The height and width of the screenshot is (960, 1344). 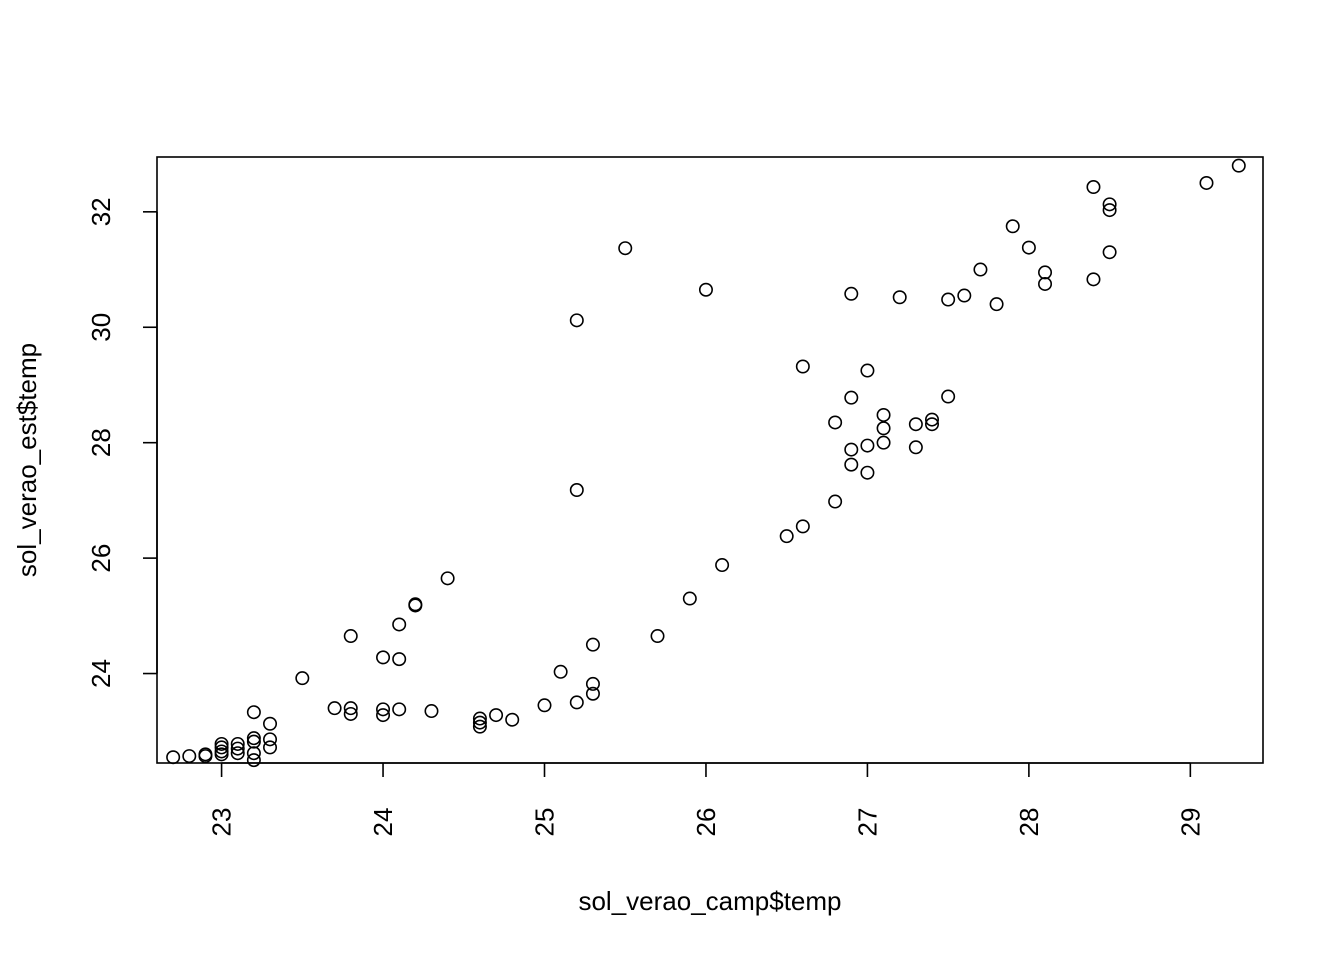 I want to click on y-tick-label: 30, so click(x=101, y=327).